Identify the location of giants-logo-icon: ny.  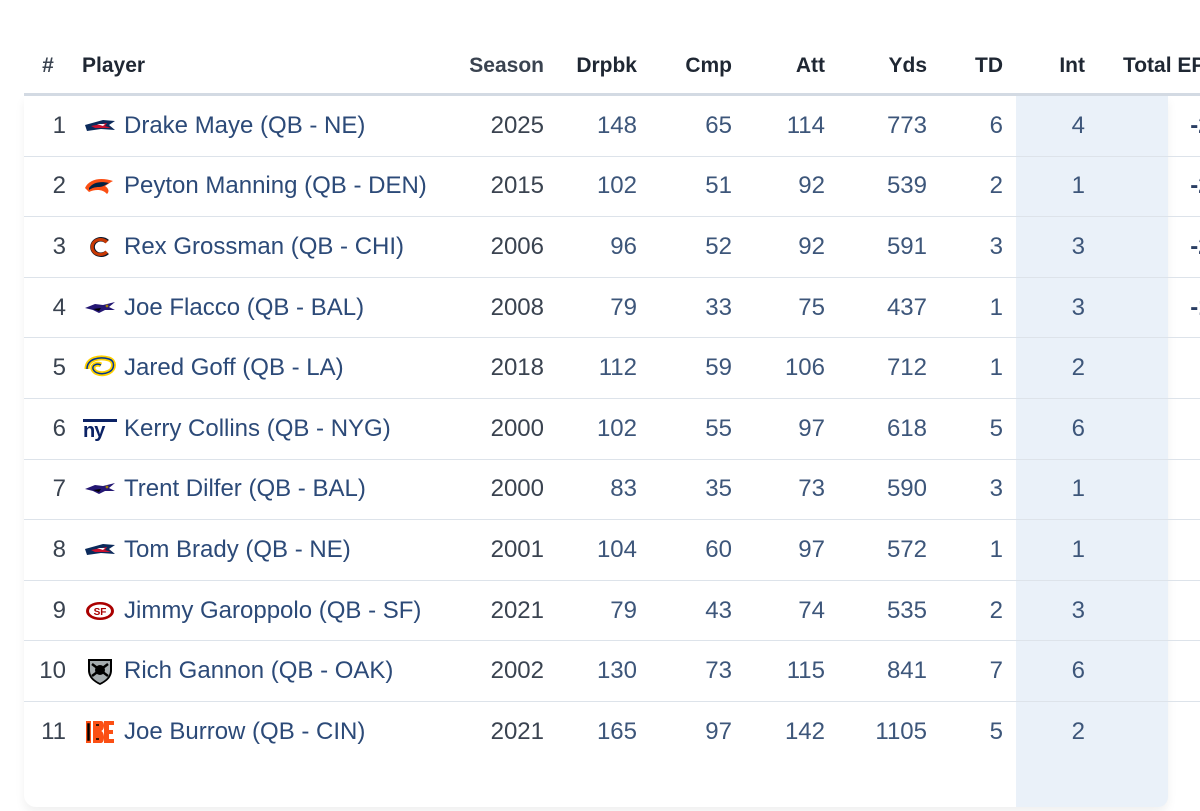
(100, 429).